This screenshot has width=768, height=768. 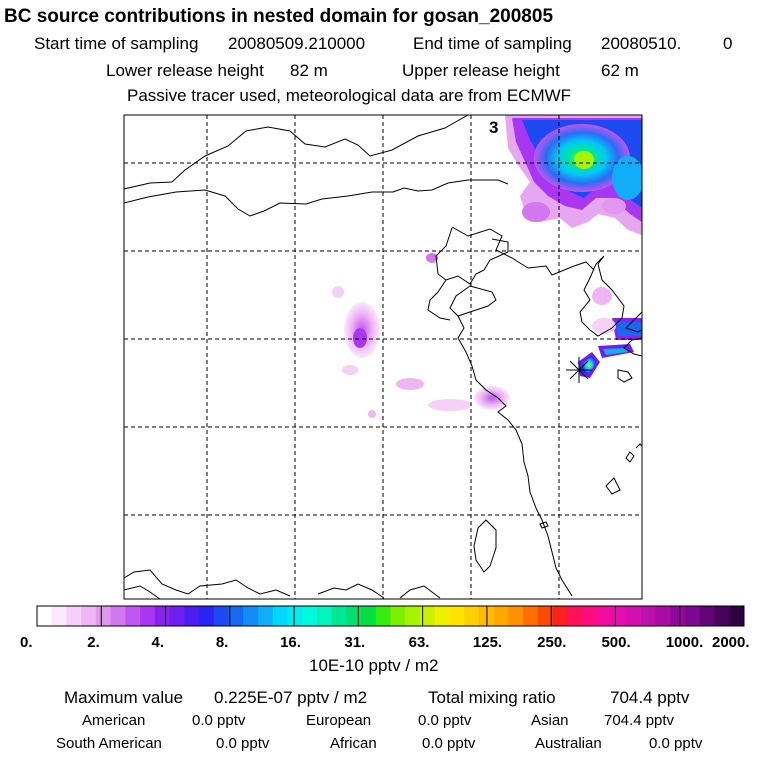 I want to click on end-time-label: End time of sampling, so click(x=492, y=43).